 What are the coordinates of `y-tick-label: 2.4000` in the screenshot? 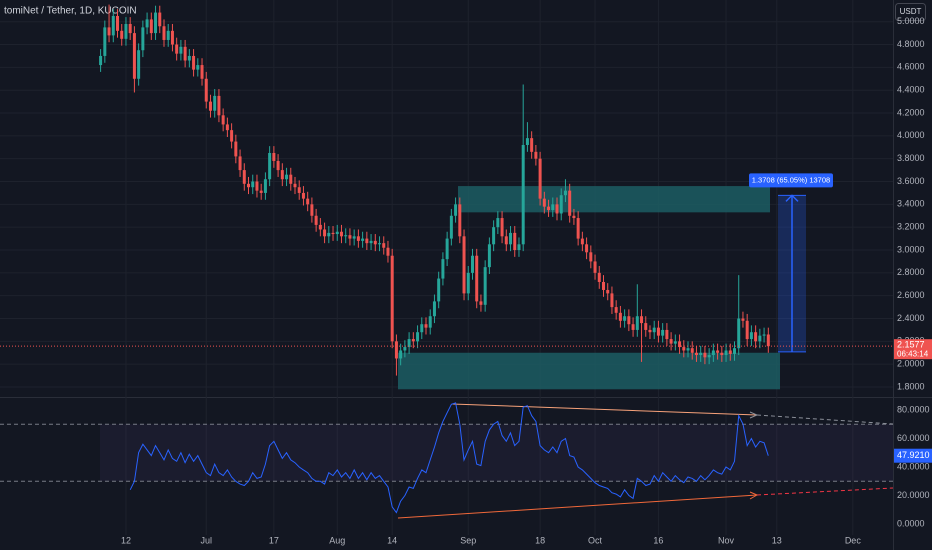 It's located at (911, 318).